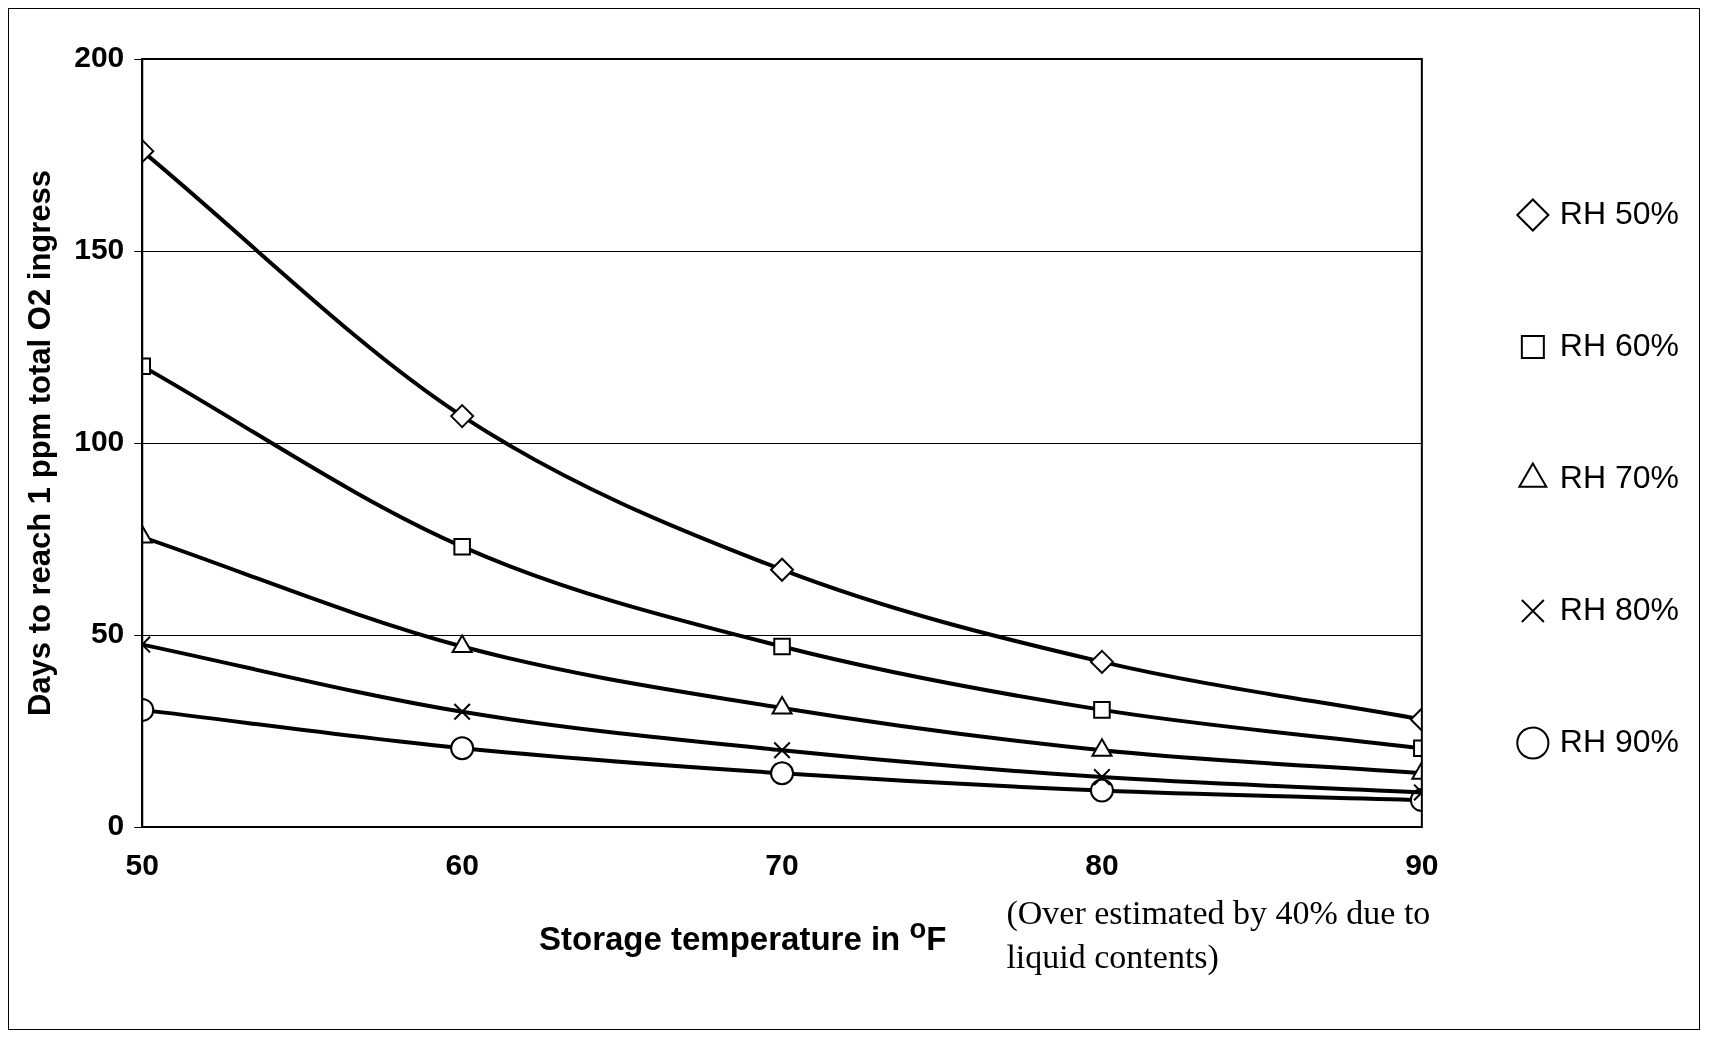  I want to click on x-tick-label: 90, so click(1422, 865).